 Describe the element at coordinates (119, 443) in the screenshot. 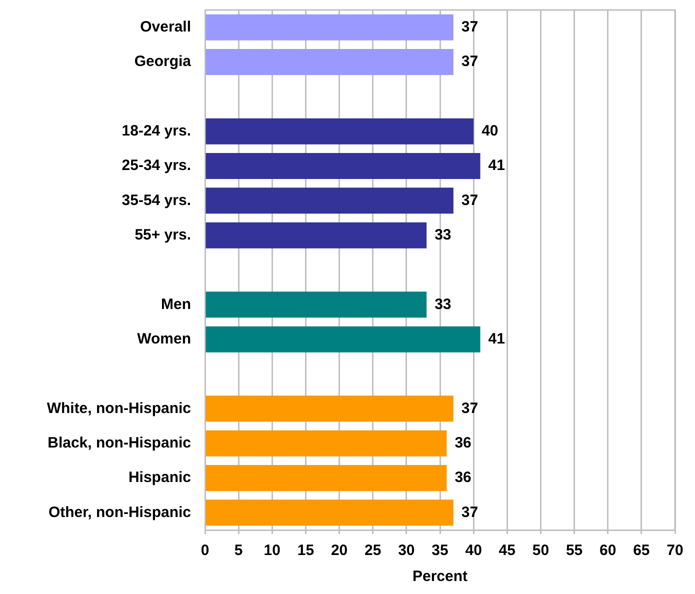

I see `y-tick-label: Black, non-Hispanic` at that location.